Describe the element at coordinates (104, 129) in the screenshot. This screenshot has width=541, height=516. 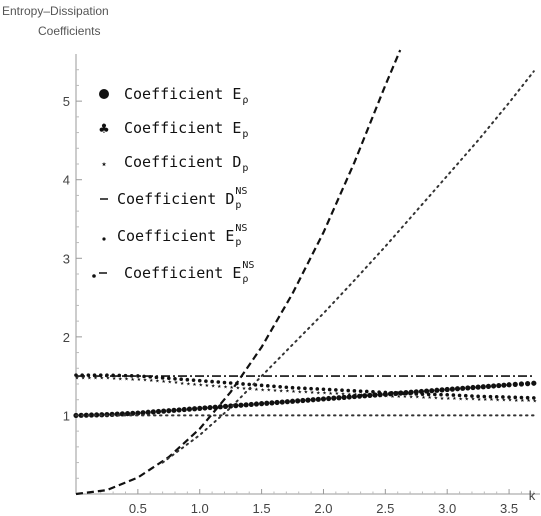
I see `legend-marker: ♣` at that location.